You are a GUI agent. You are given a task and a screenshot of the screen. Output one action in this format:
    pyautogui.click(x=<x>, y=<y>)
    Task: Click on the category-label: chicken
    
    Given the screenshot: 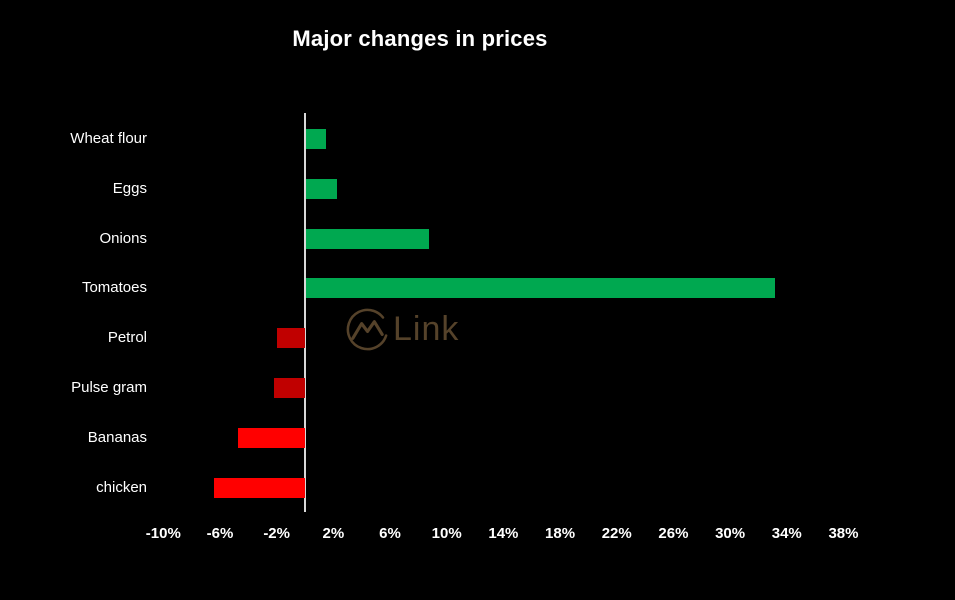 What is the action you would take?
    pyautogui.click(x=121, y=487)
    